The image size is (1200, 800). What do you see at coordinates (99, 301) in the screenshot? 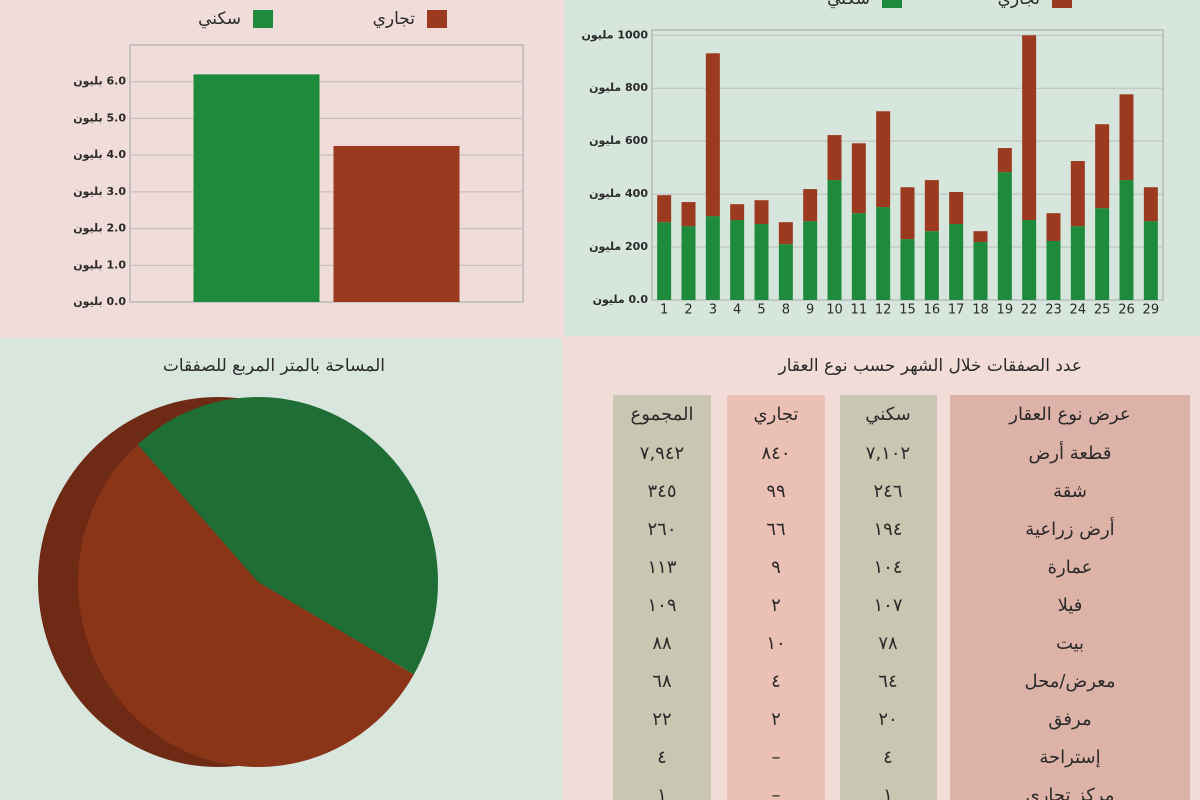
I see `y-tick-label: 0.0 بليون` at bounding box center [99, 301].